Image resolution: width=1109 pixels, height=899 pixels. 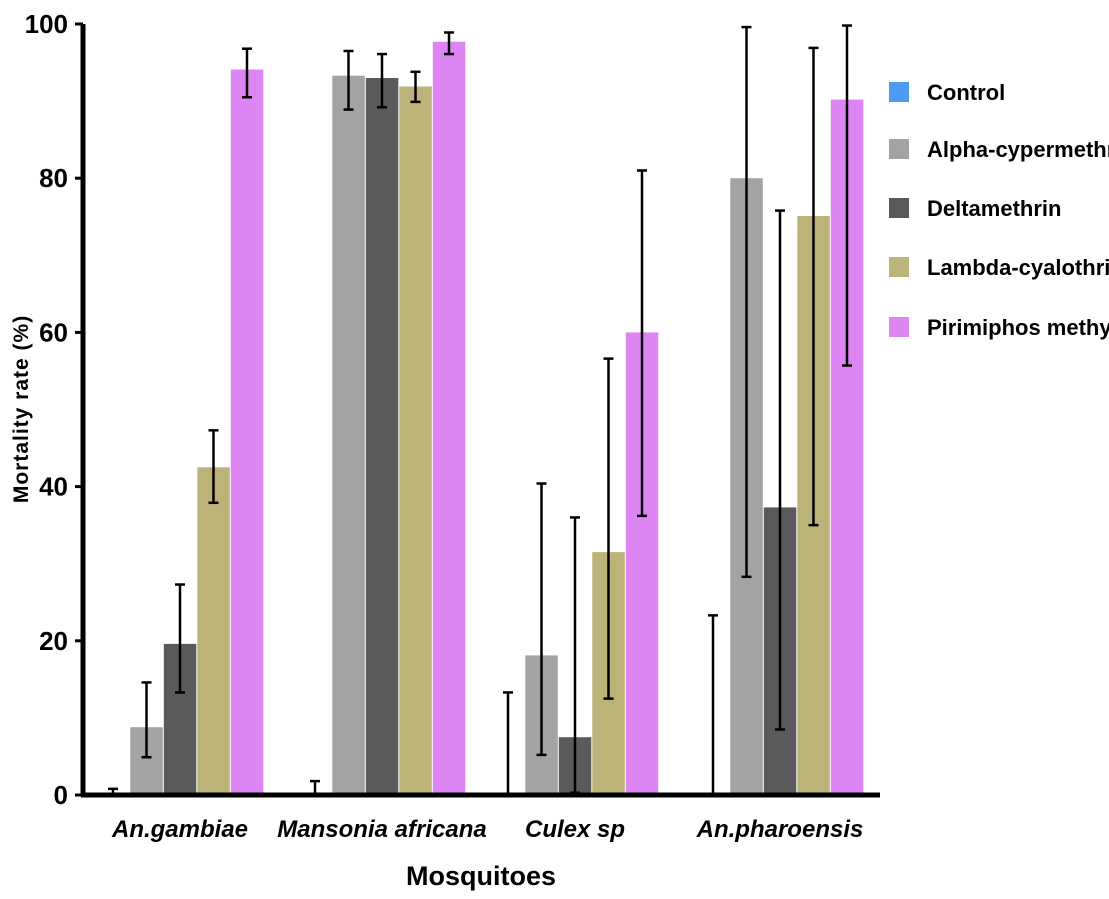 I want to click on y-tick-label: 40, so click(x=53, y=487).